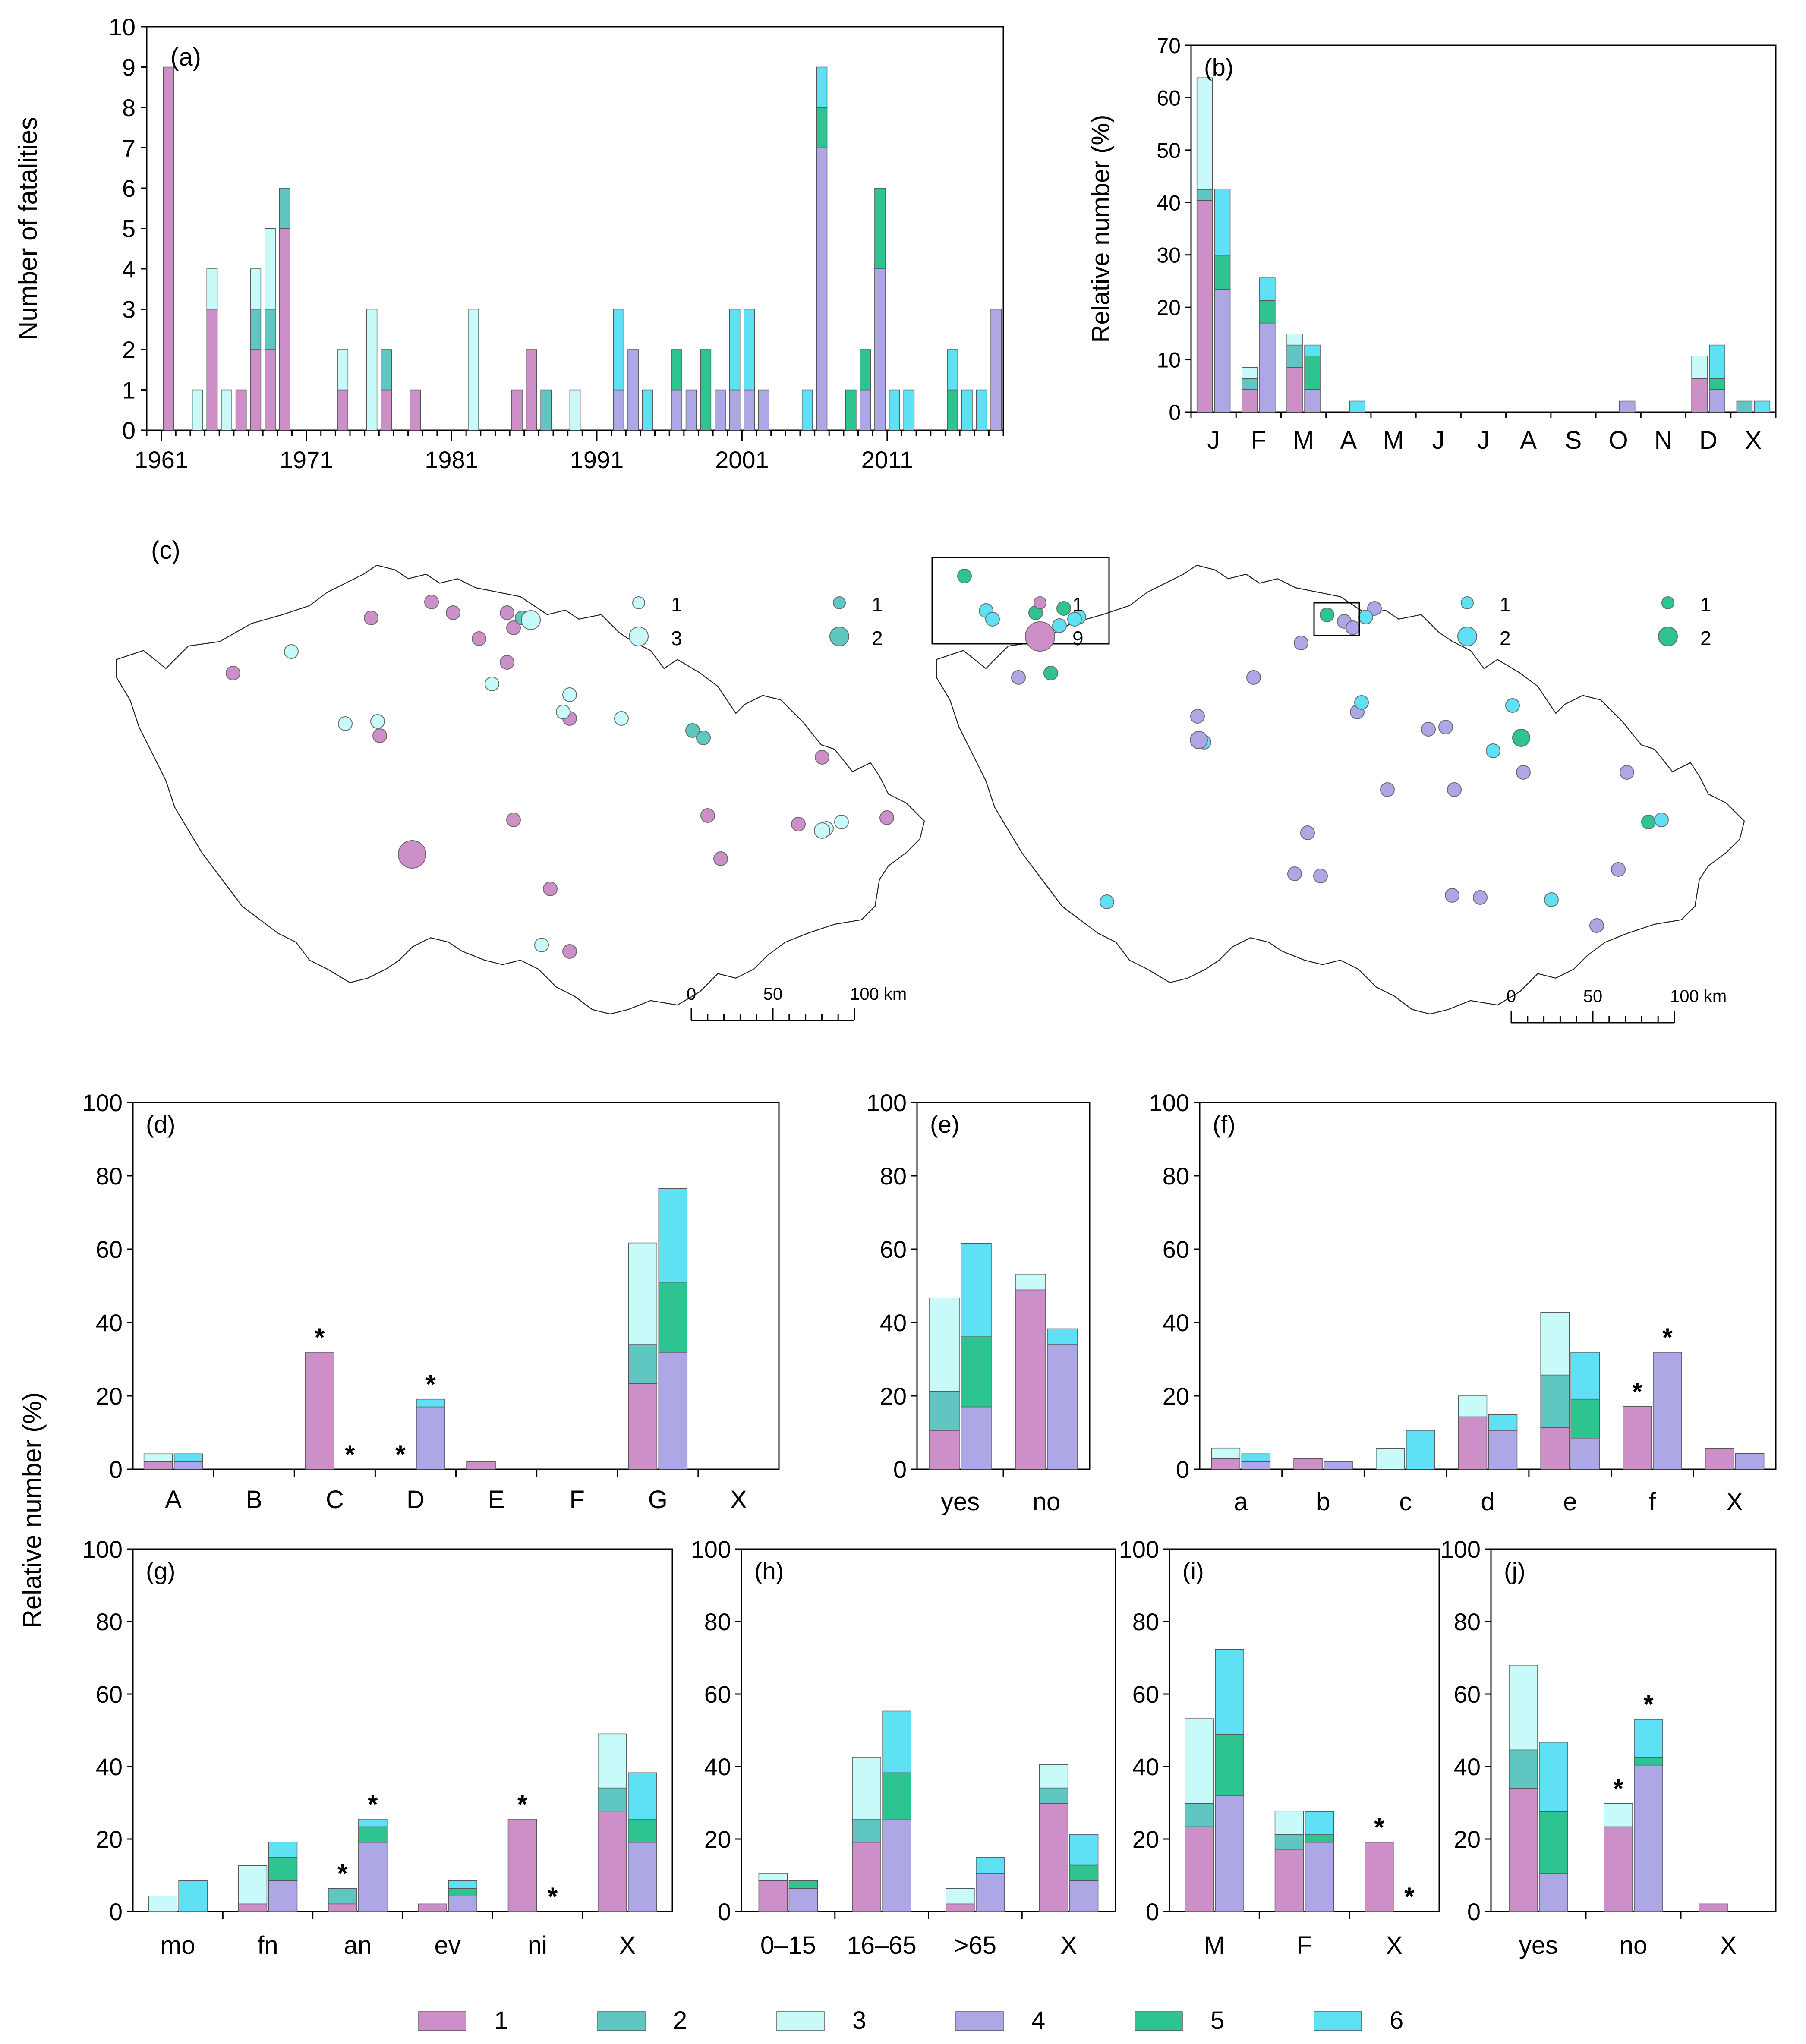 Image resolution: width=1806 pixels, height=2044 pixels. Describe the element at coordinates (358, 1945) in the screenshot. I see `x-tick-label: an` at that location.